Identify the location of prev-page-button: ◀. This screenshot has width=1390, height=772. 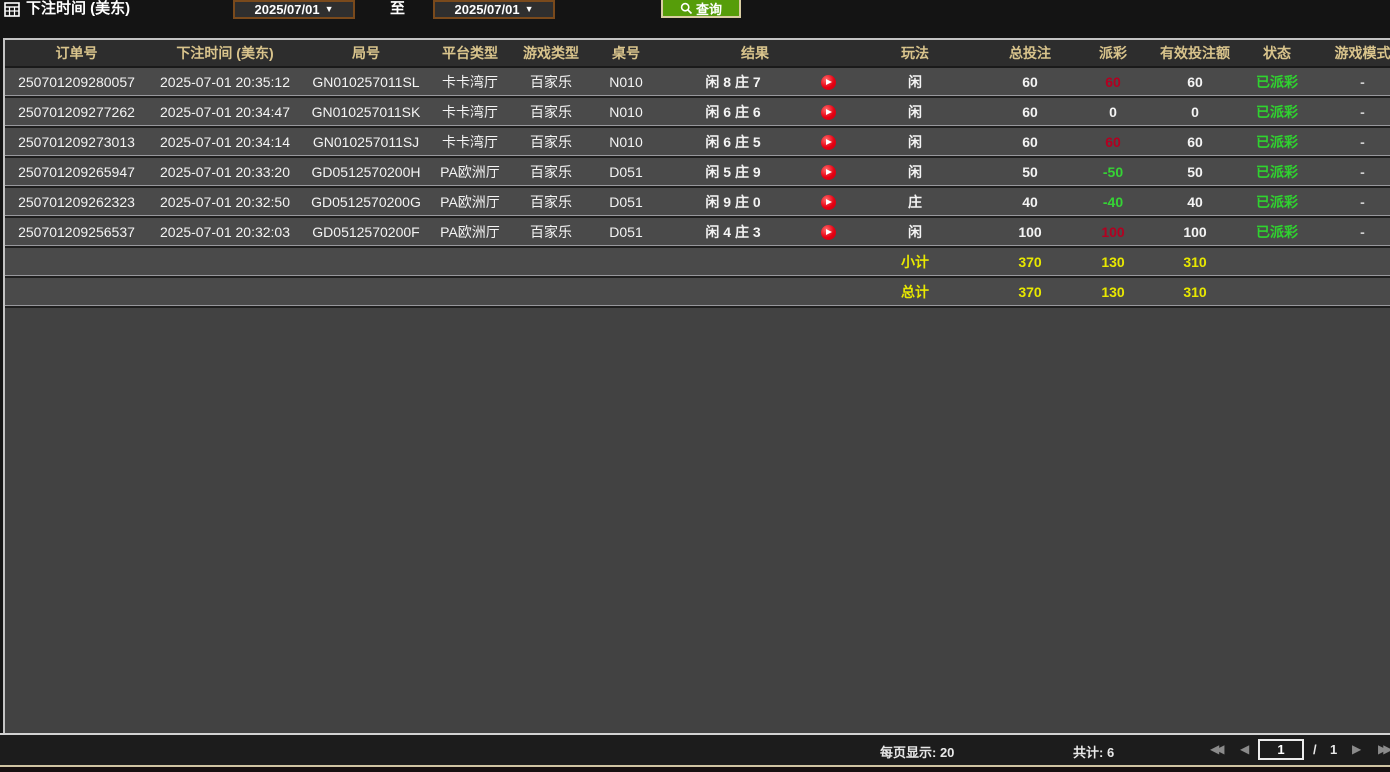
(1245, 749).